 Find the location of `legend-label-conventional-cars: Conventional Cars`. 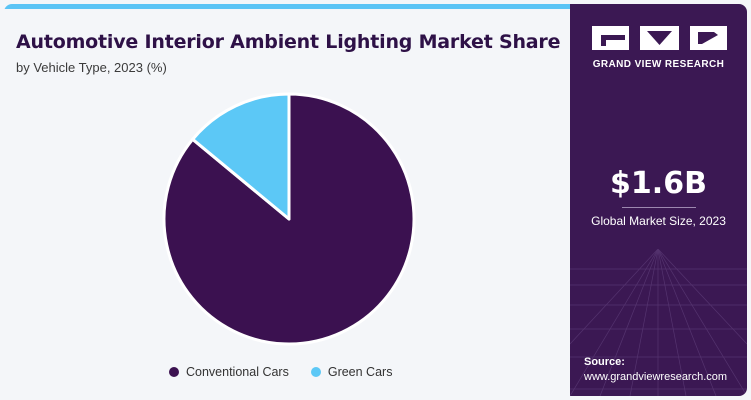

legend-label-conventional-cars: Conventional Cars is located at coordinates (237, 372).